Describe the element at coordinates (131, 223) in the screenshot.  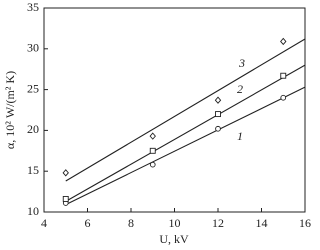
I see `x-tick-label: 8` at that location.